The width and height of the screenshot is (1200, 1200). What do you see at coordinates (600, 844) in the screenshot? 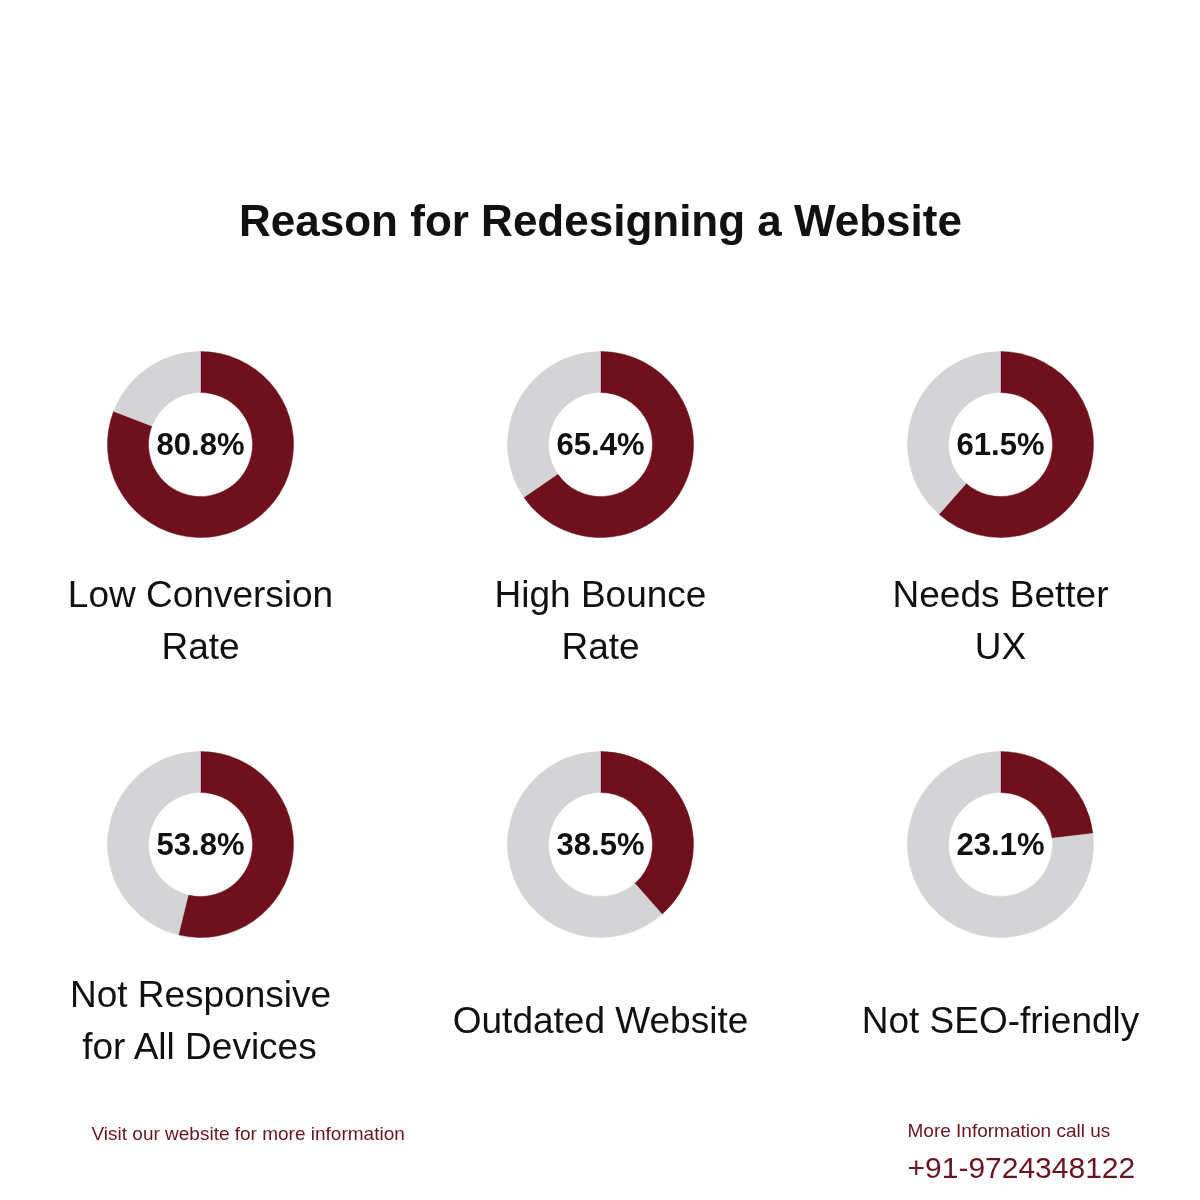
I see `data-label: 38.5%` at bounding box center [600, 844].